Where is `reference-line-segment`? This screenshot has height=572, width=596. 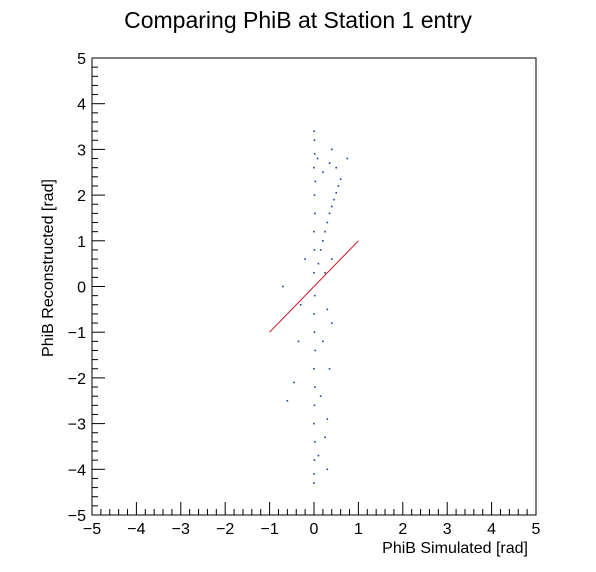
reference-line-segment is located at coordinates (314, 286).